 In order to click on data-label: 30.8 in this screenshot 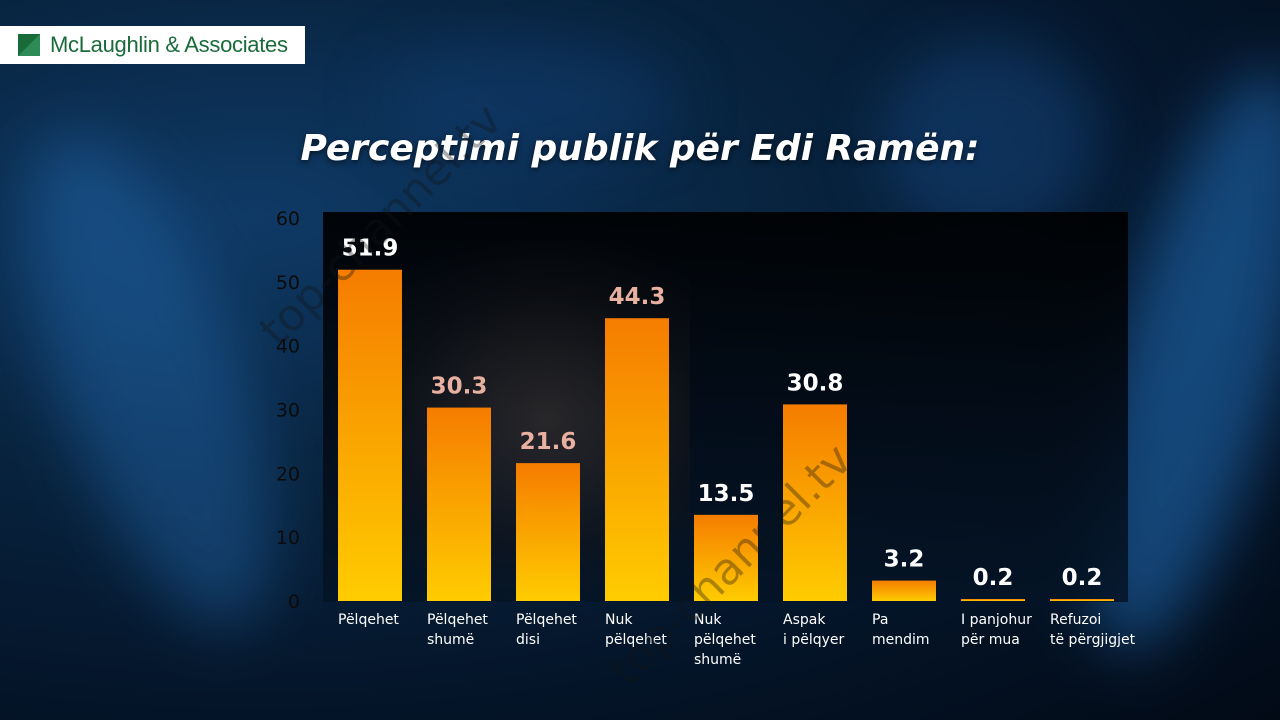, I will do `click(815, 383)`.